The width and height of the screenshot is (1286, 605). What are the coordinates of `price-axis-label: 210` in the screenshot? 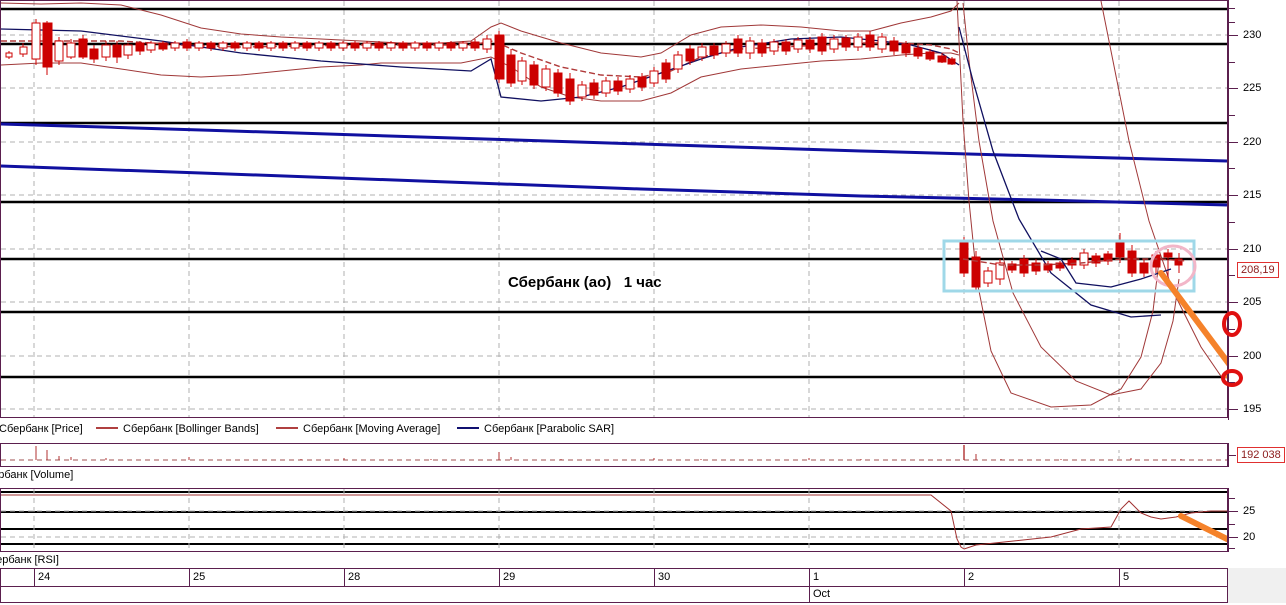 It's located at (1252, 249).